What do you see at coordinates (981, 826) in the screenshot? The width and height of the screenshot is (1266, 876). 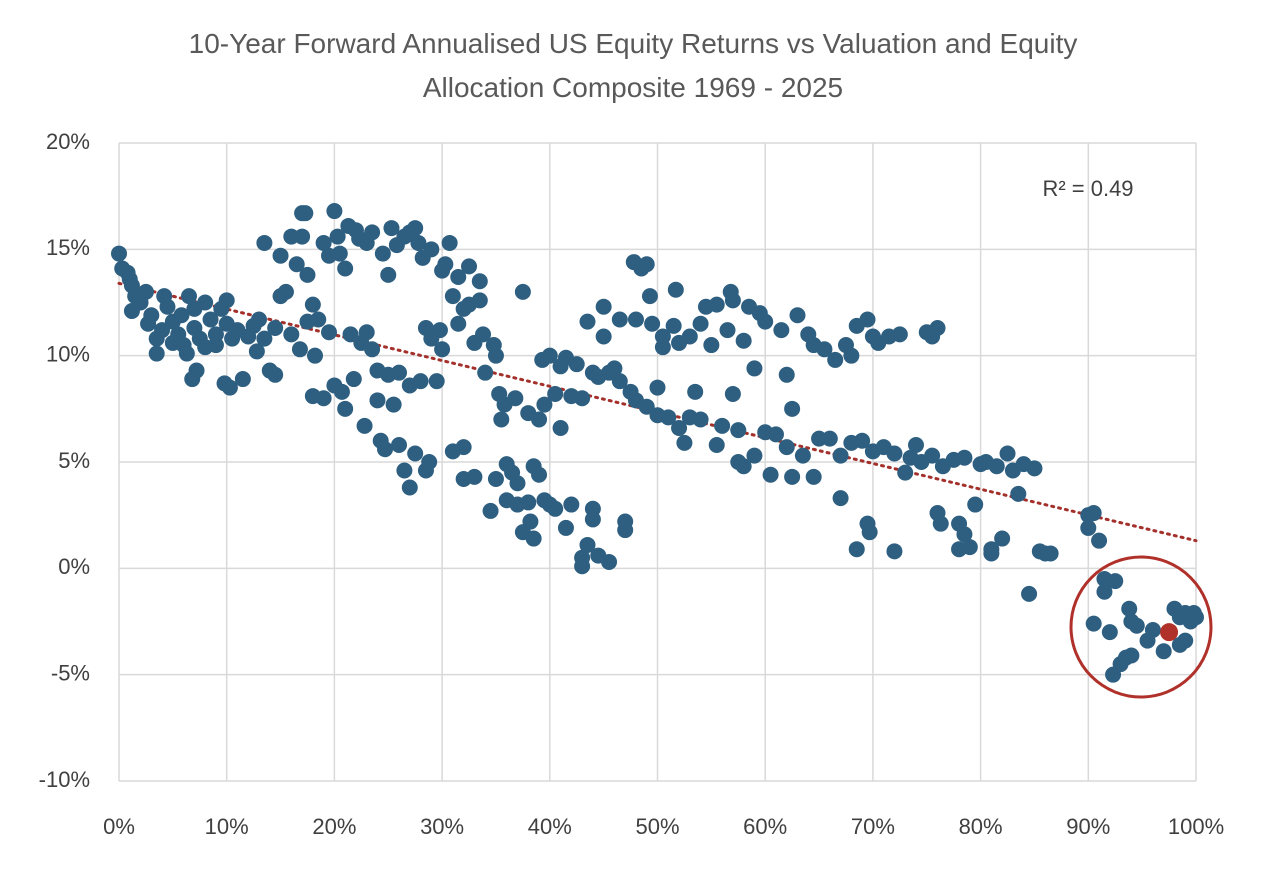 I see `x-tick-label: 80%` at bounding box center [981, 826].